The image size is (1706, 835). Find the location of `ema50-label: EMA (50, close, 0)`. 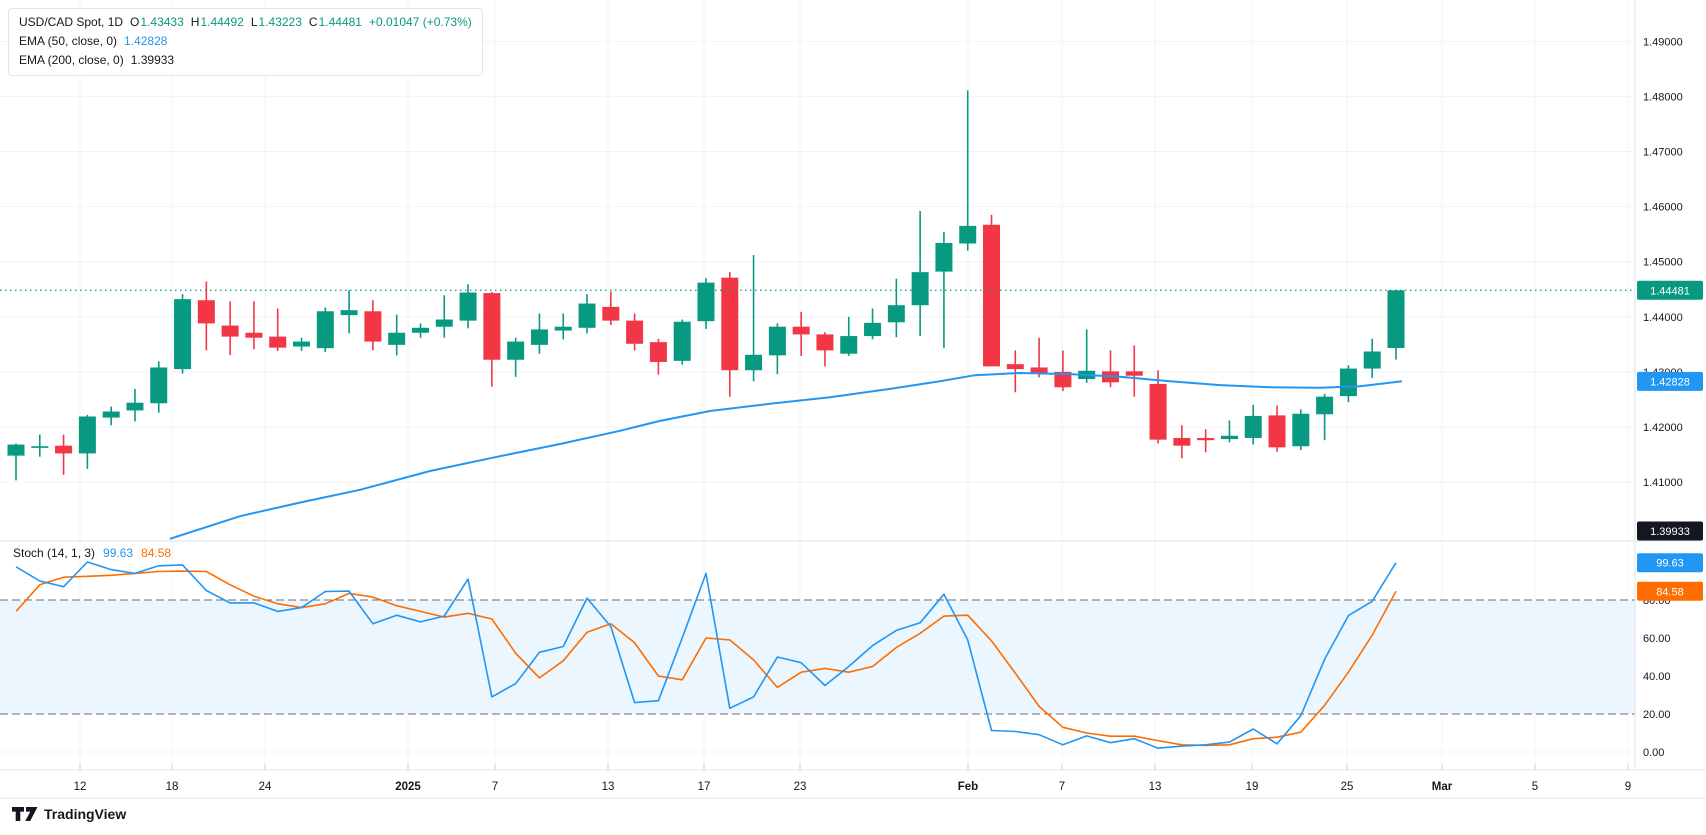

ema50-label: EMA (50, close, 0) is located at coordinates (68, 41).